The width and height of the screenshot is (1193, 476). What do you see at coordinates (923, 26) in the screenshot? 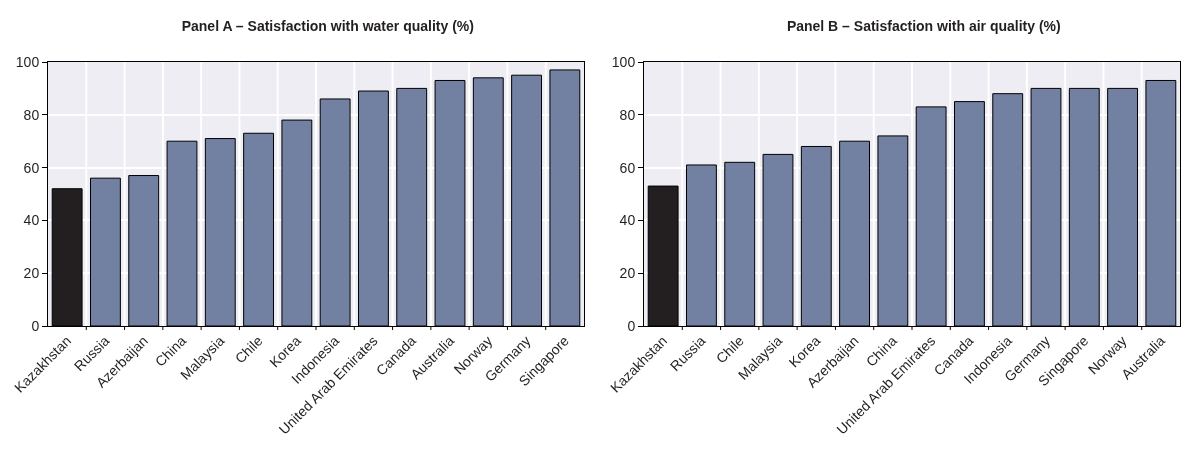
I see `chart-title: Panel B – Satisfaction with air quality (%)` at bounding box center [923, 26].